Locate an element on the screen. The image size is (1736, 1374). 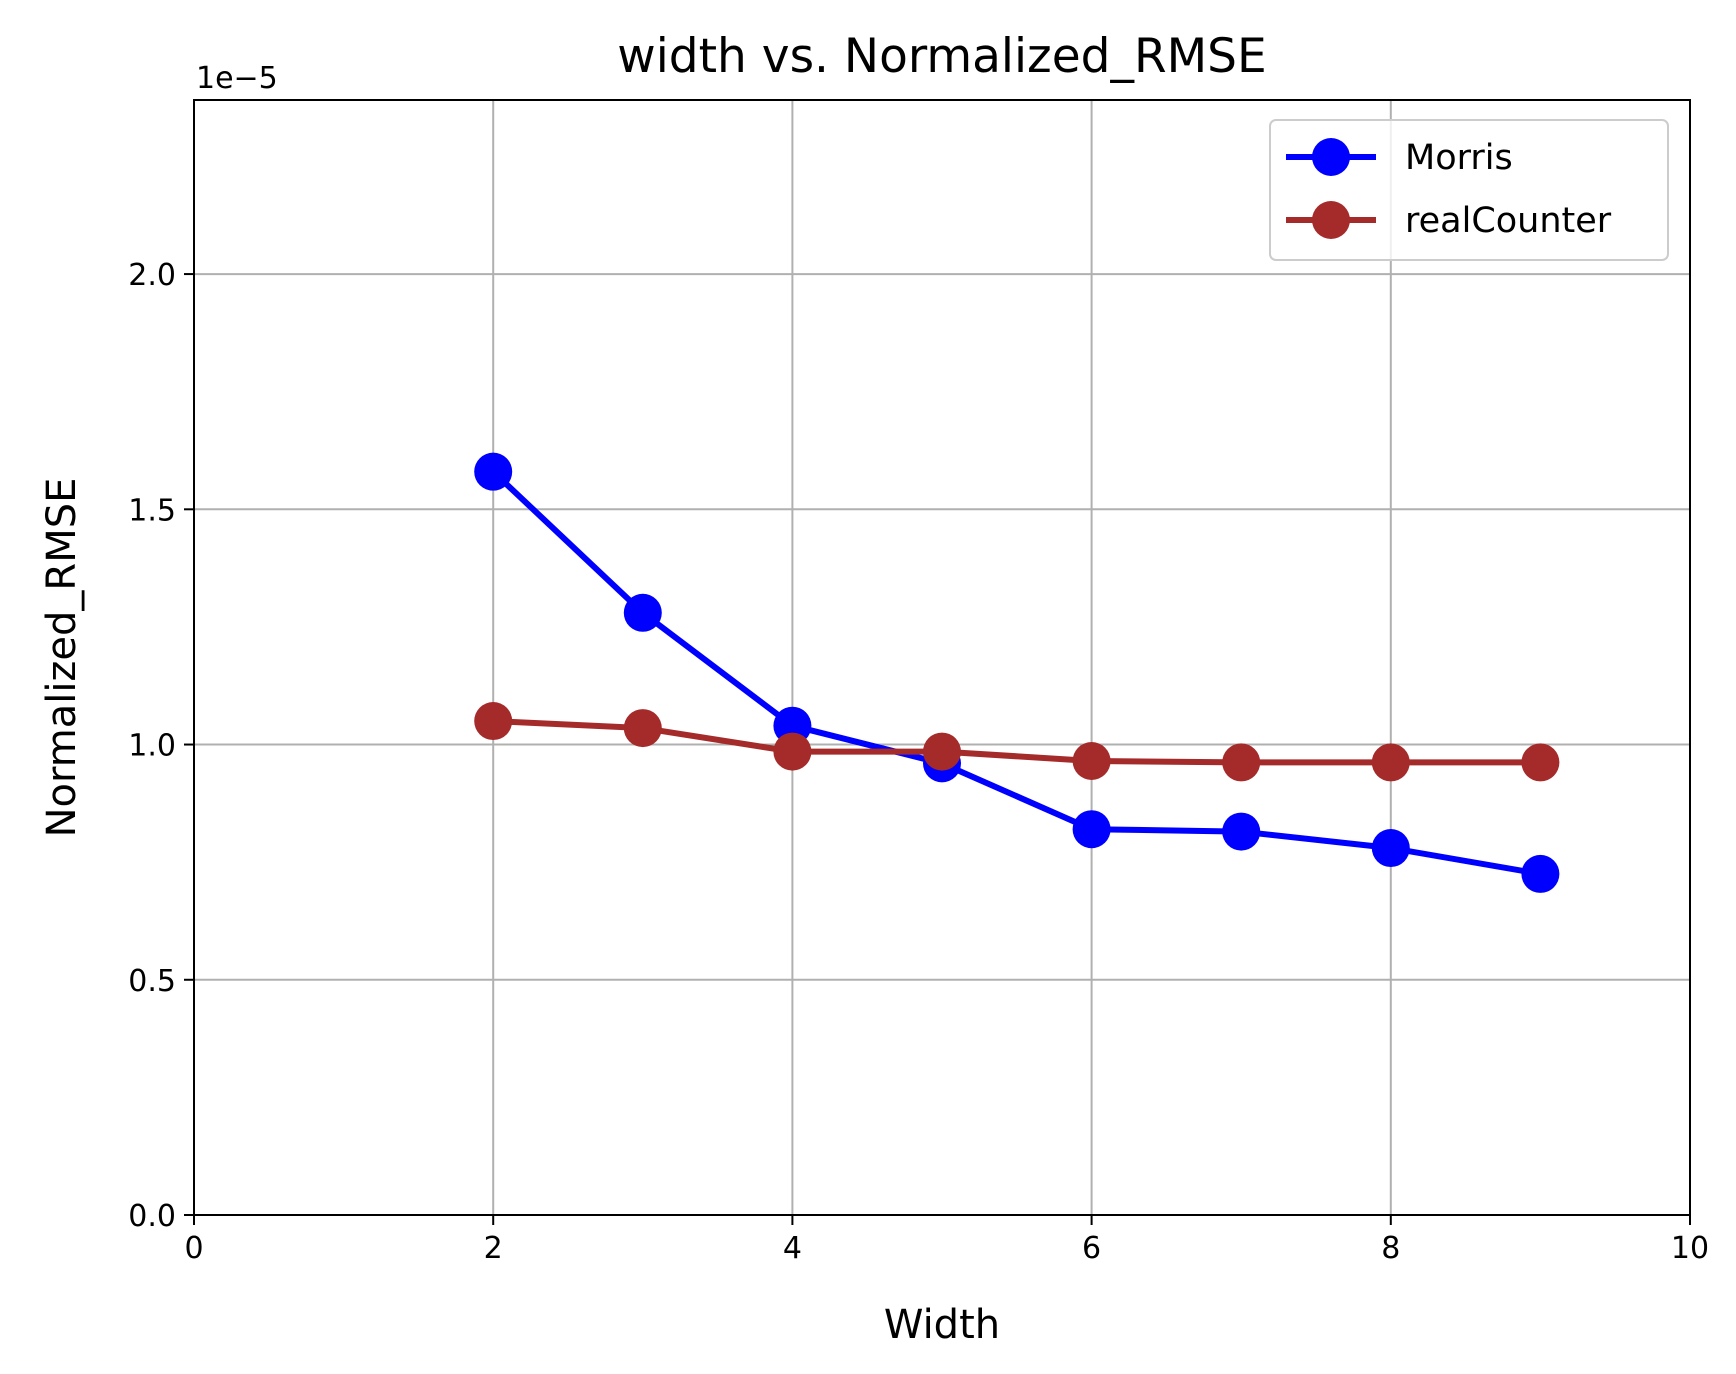
y-tick-label: 2.0 is located at coordinates (152, 275).